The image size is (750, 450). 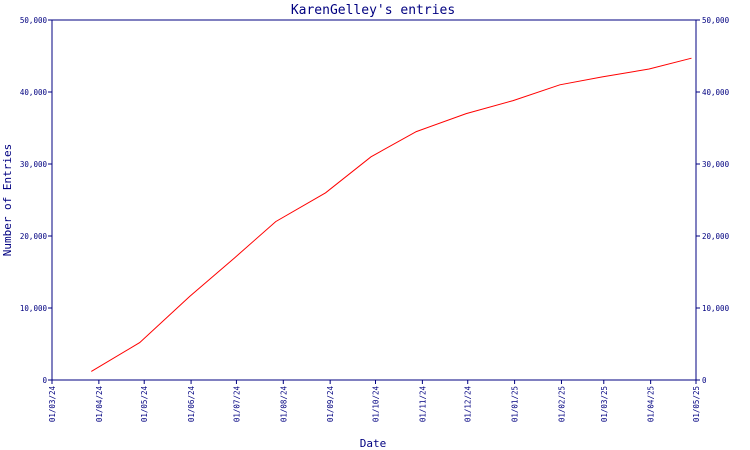 I want to click on y-tick-label-left: 0, so click(x=44, y=380).